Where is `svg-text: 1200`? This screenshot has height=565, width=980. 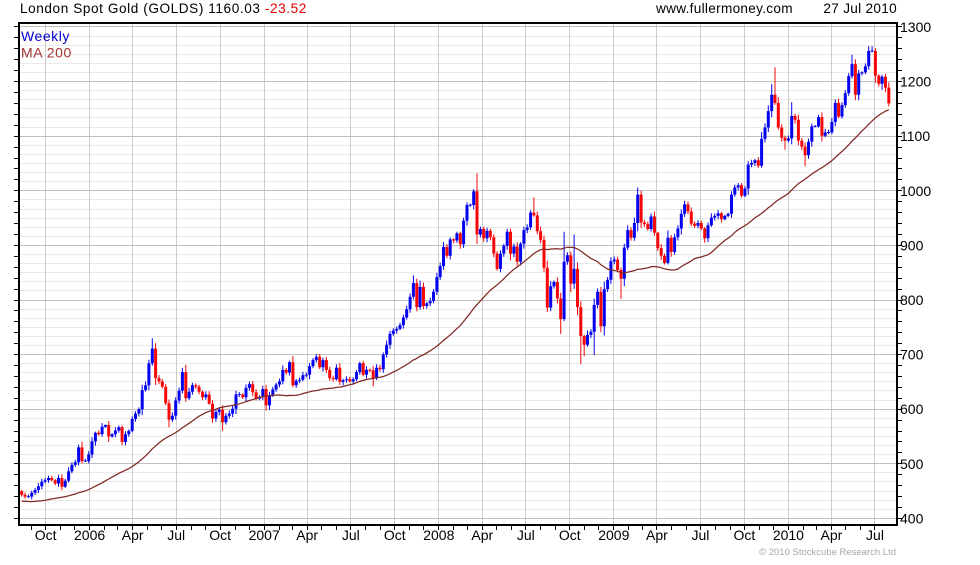
svg-text: 1200 is located at coordinates (915, 82).